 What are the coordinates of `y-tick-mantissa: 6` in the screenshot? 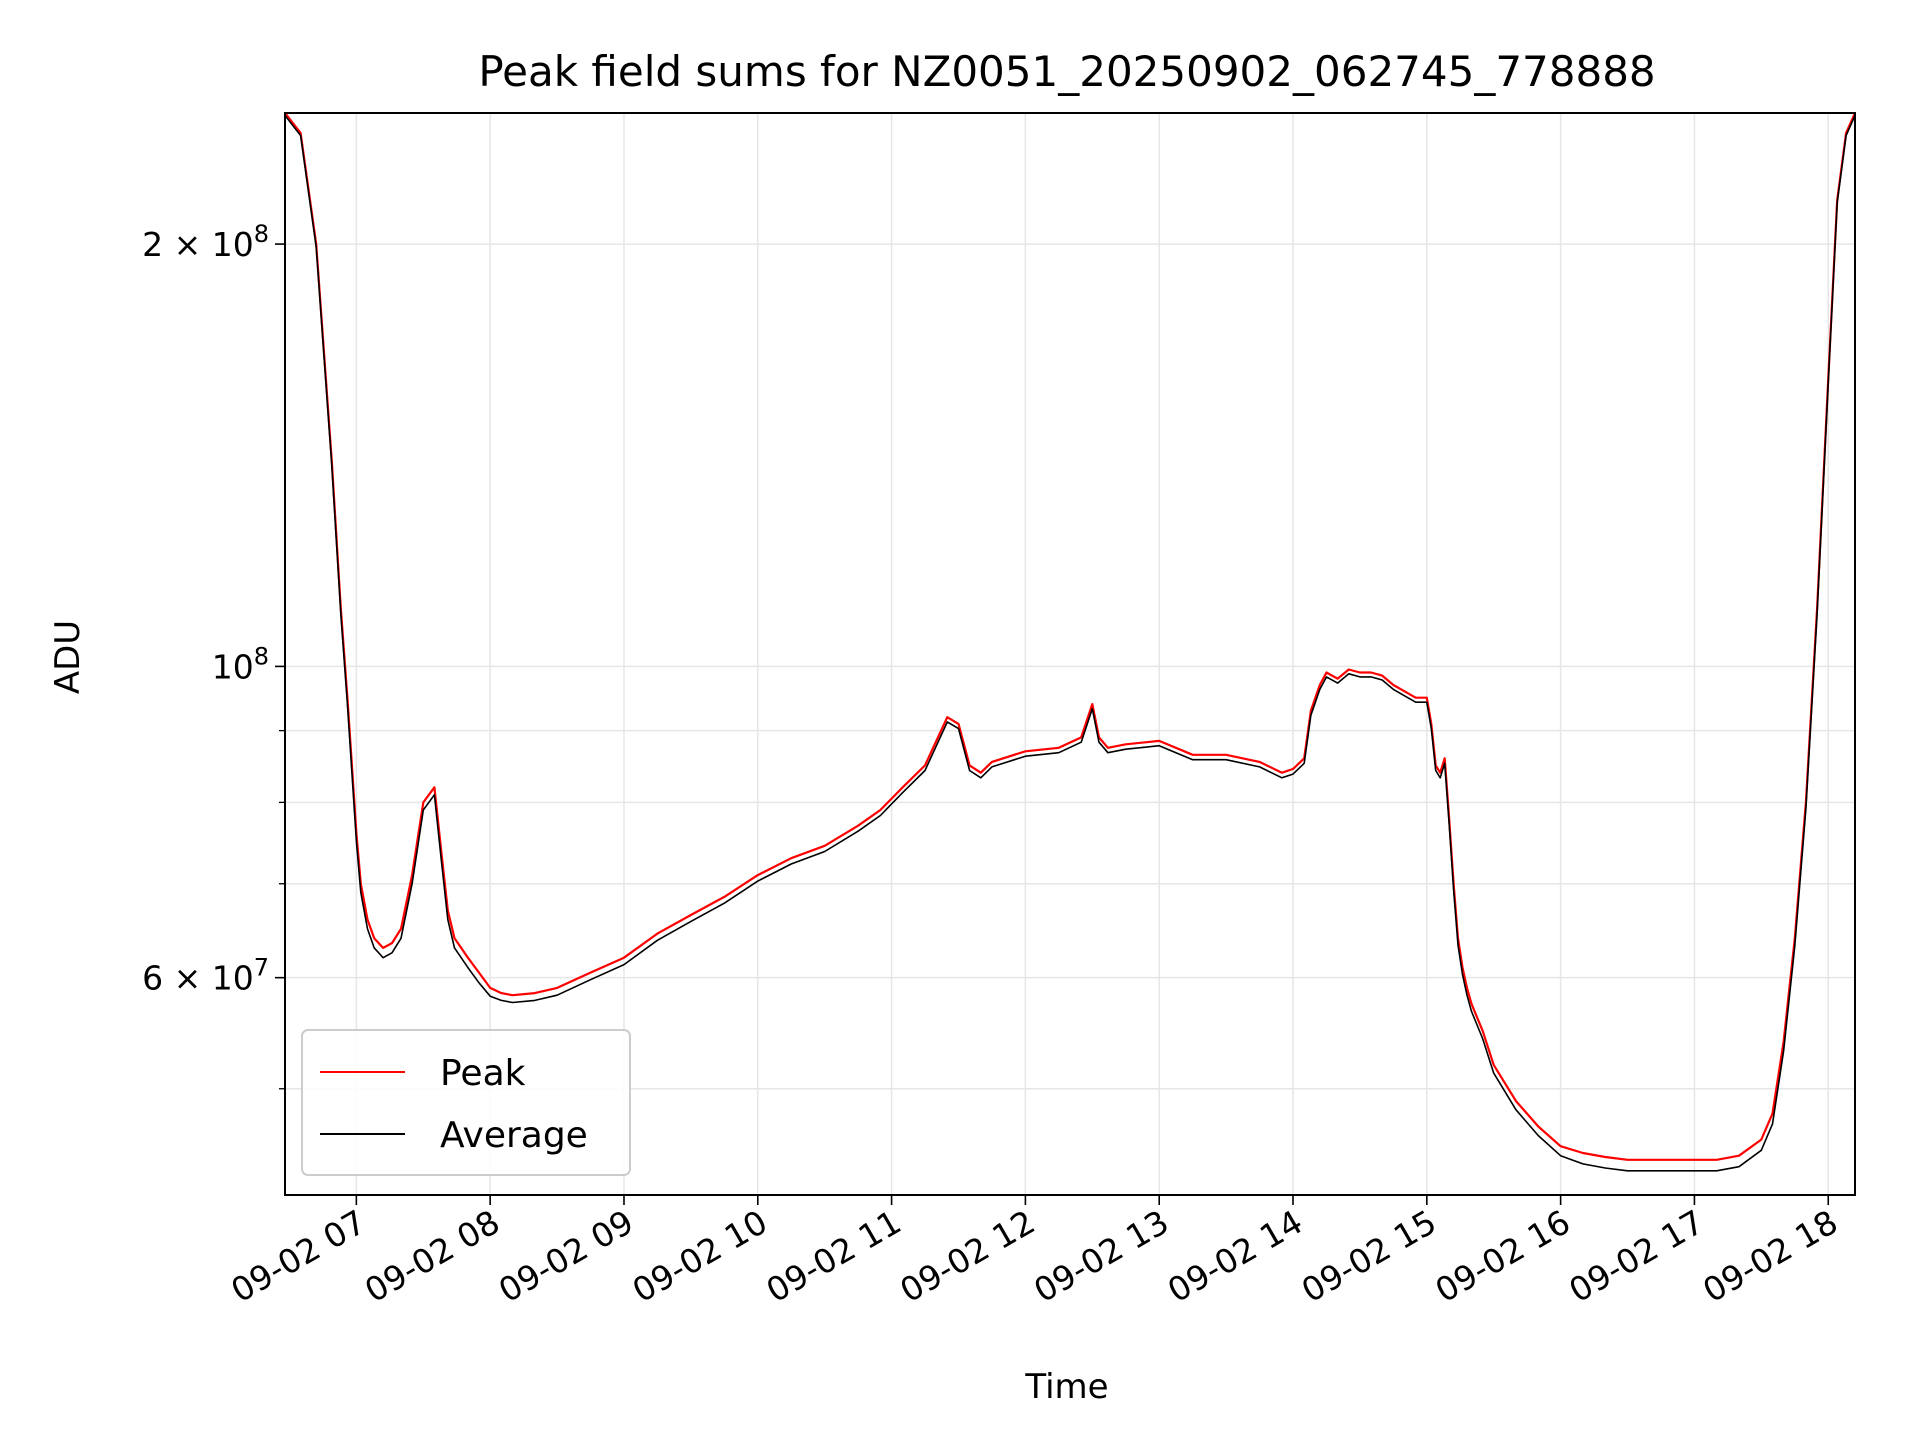 It's located at (152, 978).